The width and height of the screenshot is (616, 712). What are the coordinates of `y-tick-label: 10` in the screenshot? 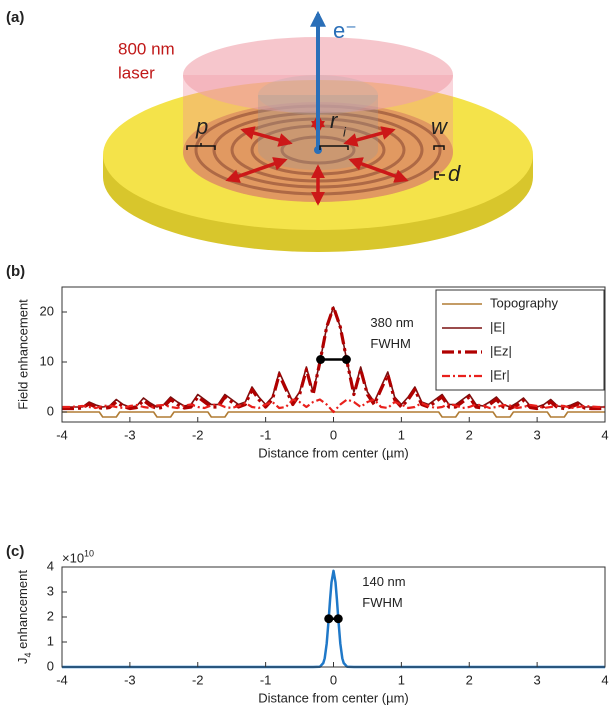 It's located at (47, 360).